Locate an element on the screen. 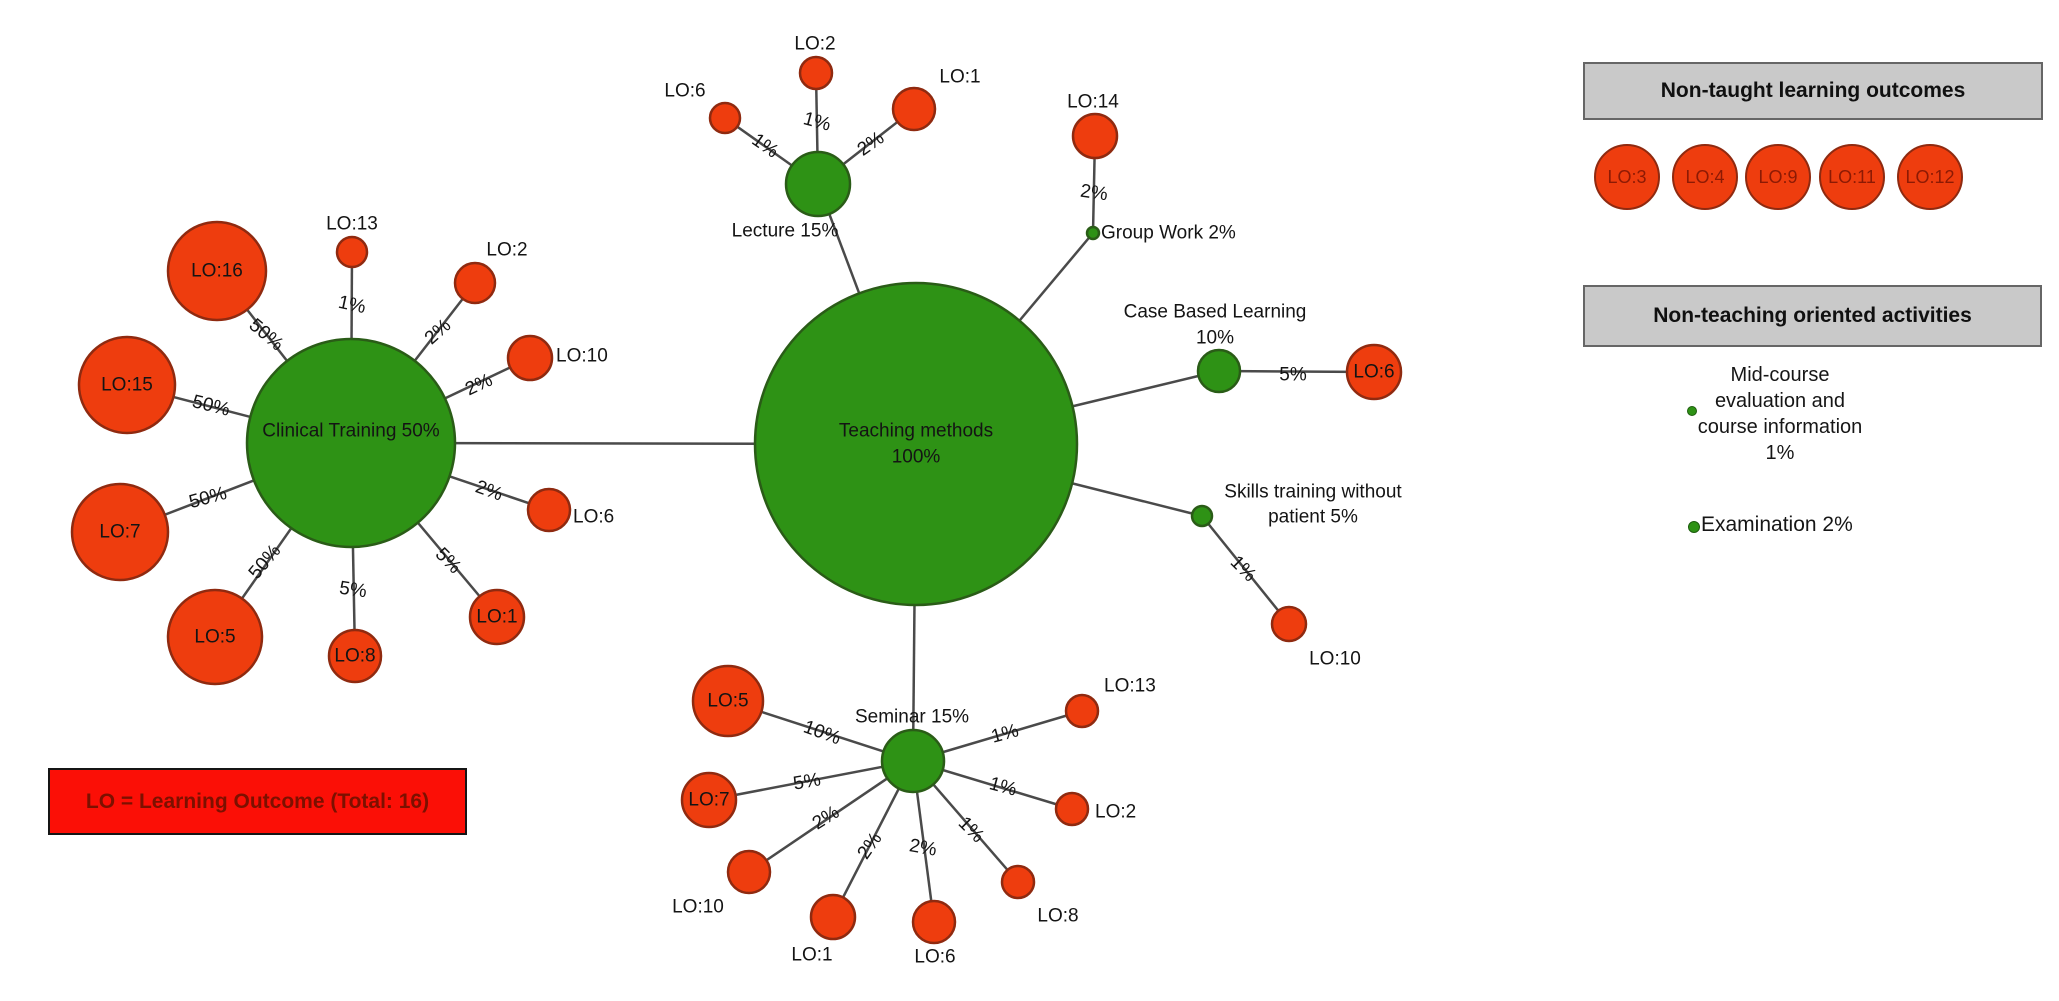 Image resolution: width=2059 pixels, height=1001 pixels. node-ct-lo6 is located at coordinates (549, 510).